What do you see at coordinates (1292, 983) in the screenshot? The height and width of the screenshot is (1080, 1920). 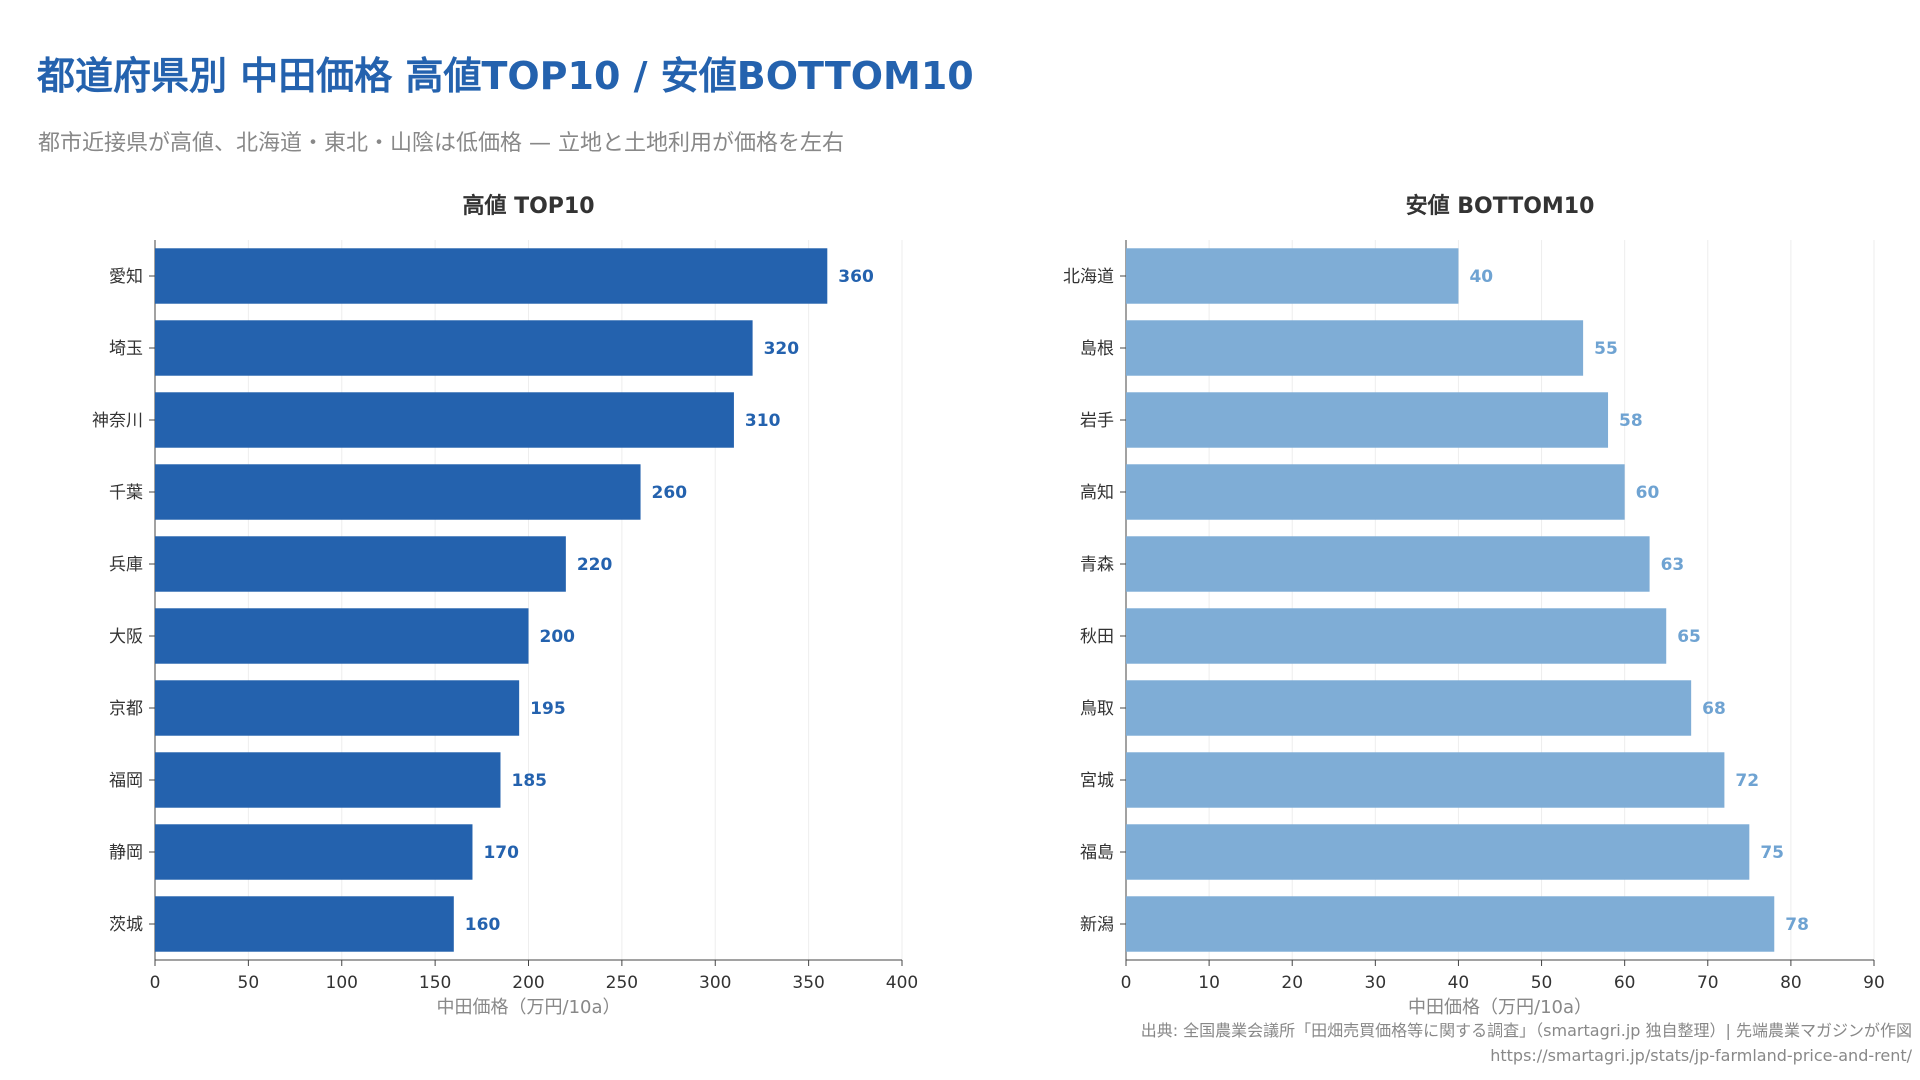 I see `x-tick-label: 20` at bounding box center [1292, 983].